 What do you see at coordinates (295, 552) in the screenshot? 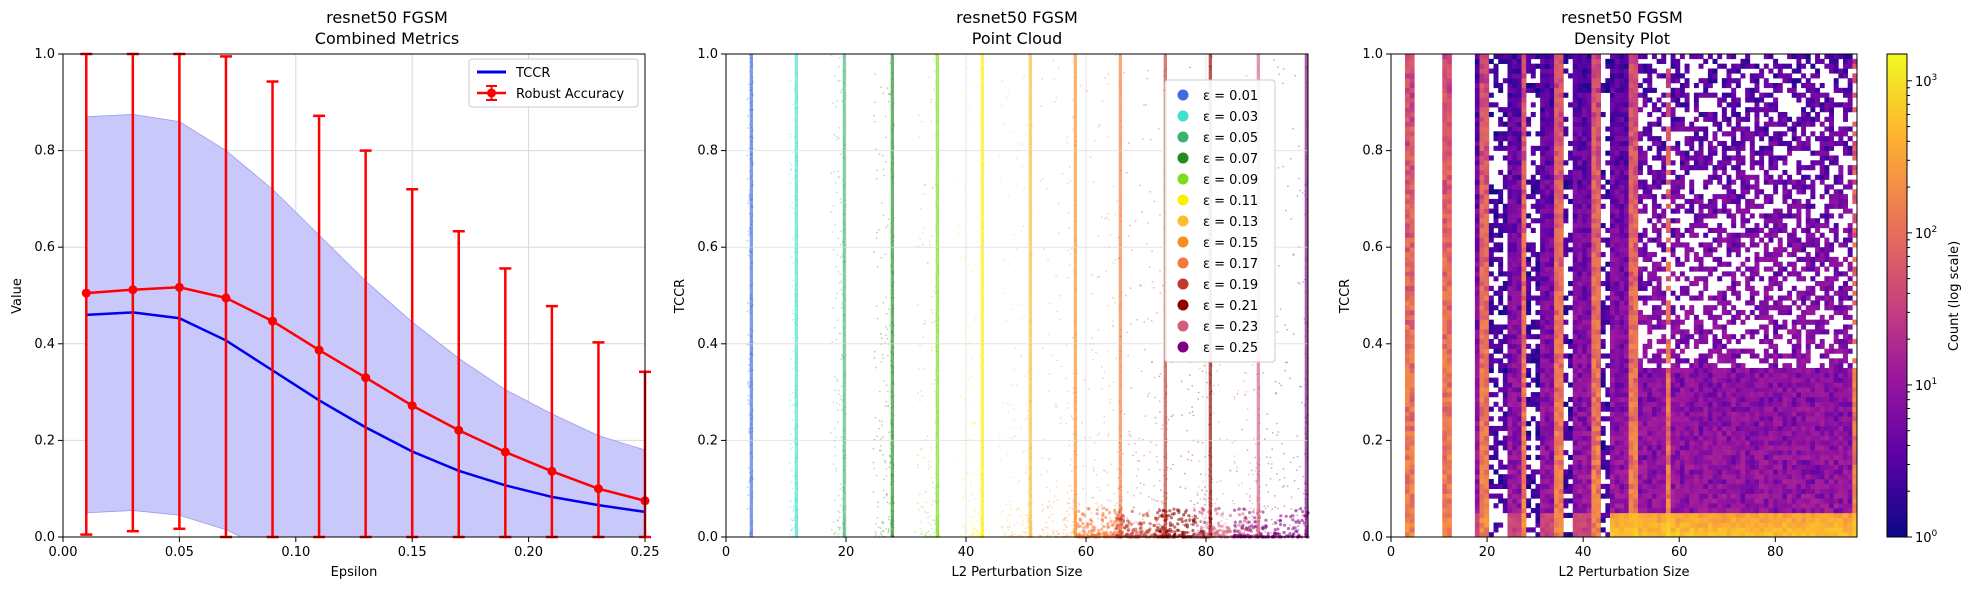
I see `x-tick-label: 0.10` at bounding box center [295, 552].